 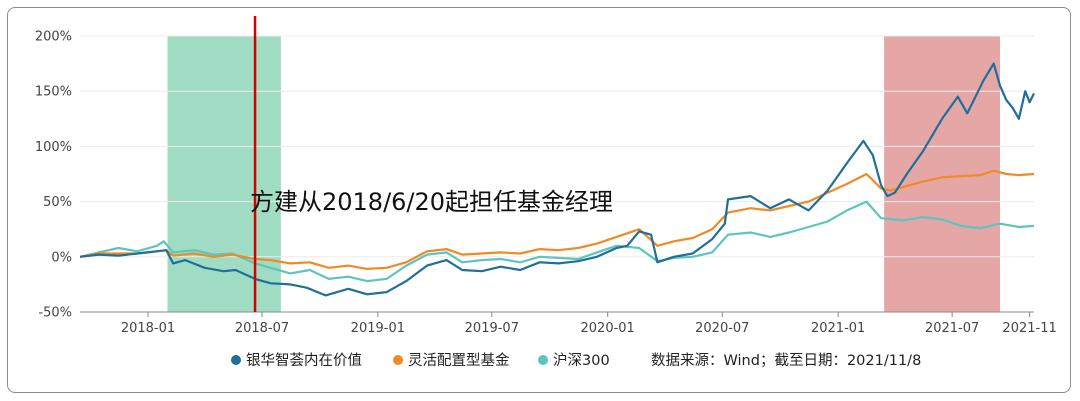 I want to click on y-axis-tick-labels: 200% 150% 100% 50% 0% -50%, so click(x=53, y=175).